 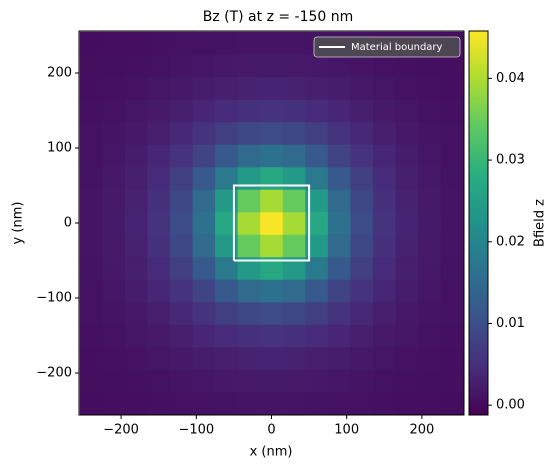 What do you see at coordinates (54, 373) in the screenshot?
I see `y-tick-label: −200` at bounding box center [54, 373].